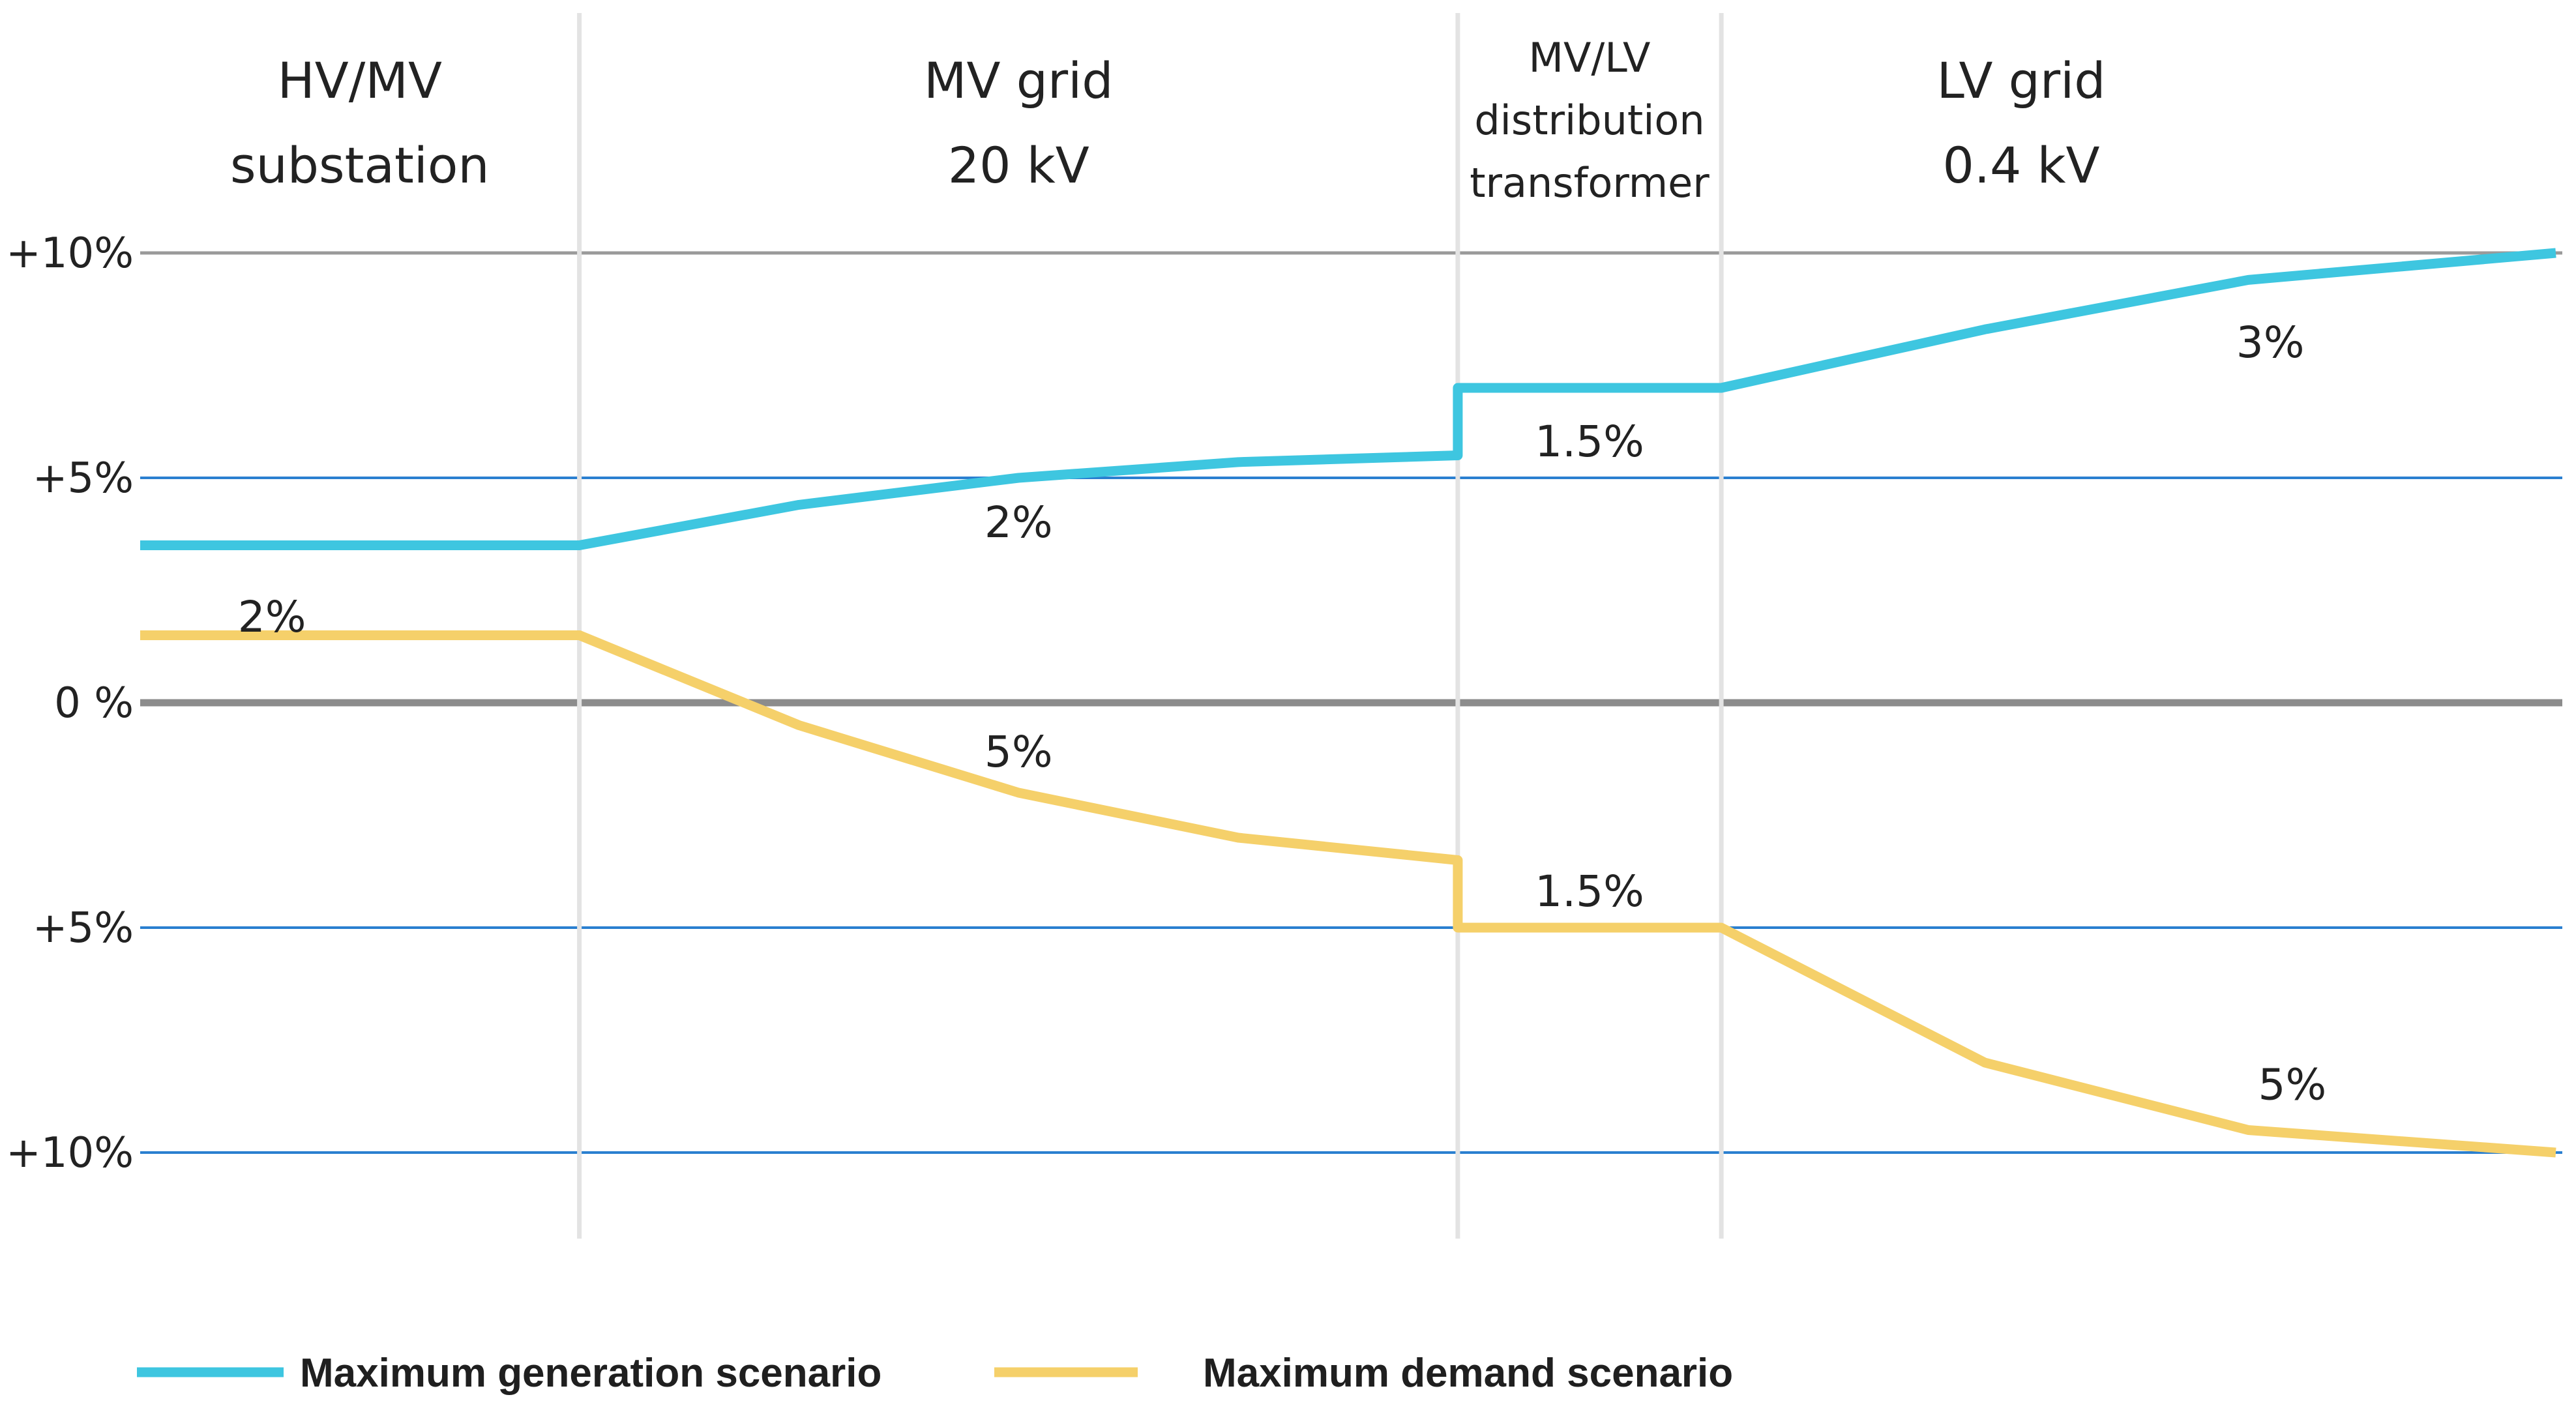 Image resolution: width=2576 pixels, height=1412 pixels. Describe the element at coordinates (70, 1153) in the screenshot. I see `y-tick-label-4: +10%` at that location.